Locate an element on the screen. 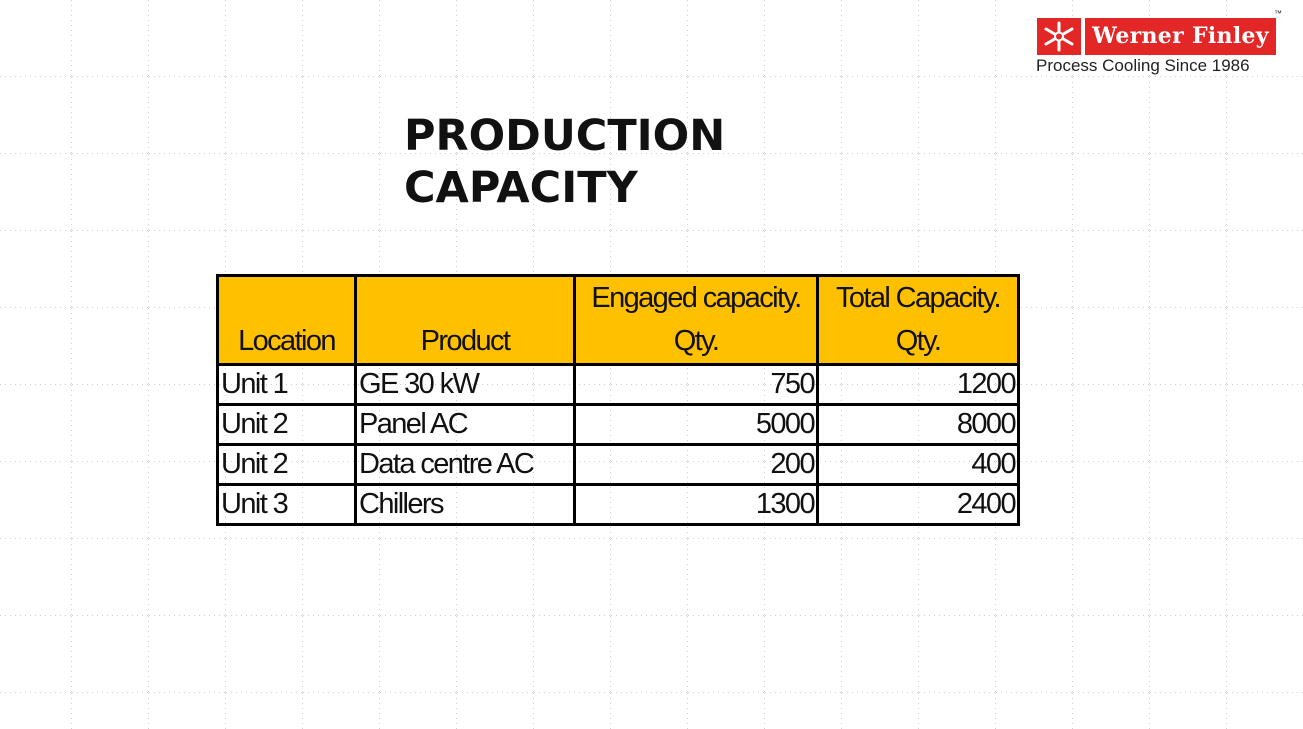 Image resolution: width=1303 pixels, height=729 pixels. logo-icon is located at coordinates (1059, 36).